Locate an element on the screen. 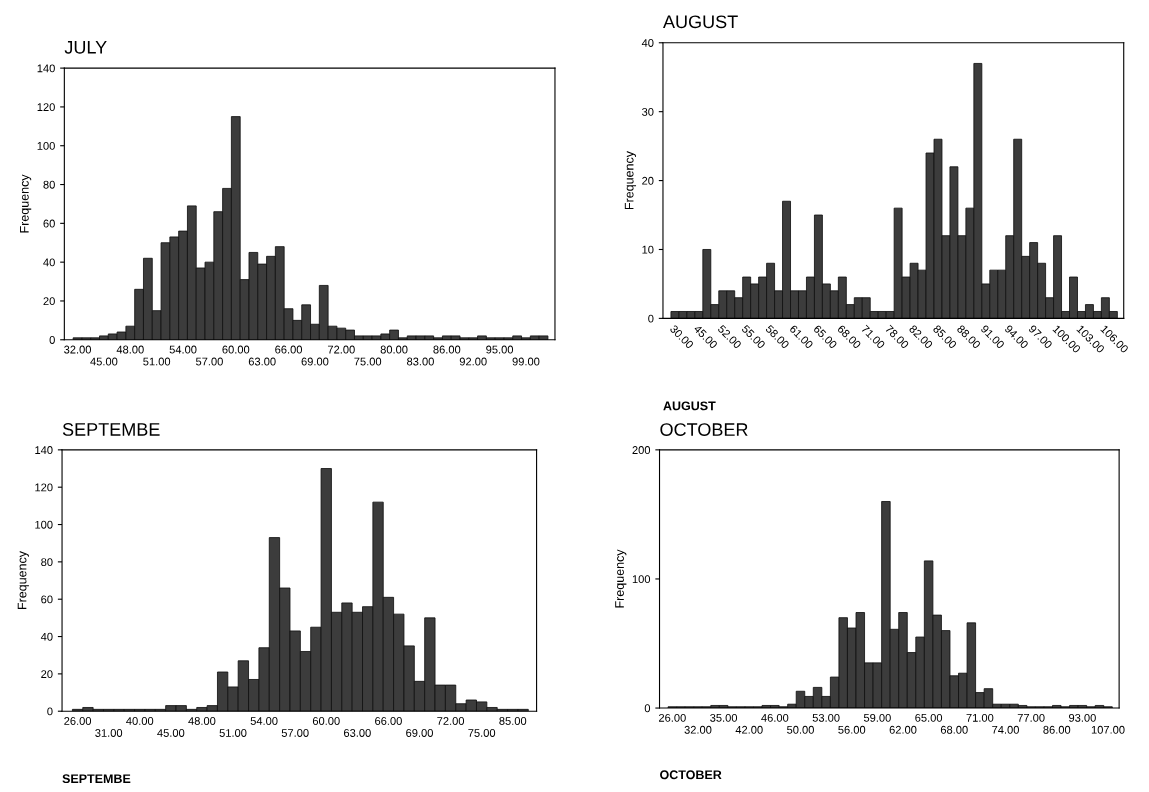  x-tick-label: 62.00 is located at coordinates (903, 729).